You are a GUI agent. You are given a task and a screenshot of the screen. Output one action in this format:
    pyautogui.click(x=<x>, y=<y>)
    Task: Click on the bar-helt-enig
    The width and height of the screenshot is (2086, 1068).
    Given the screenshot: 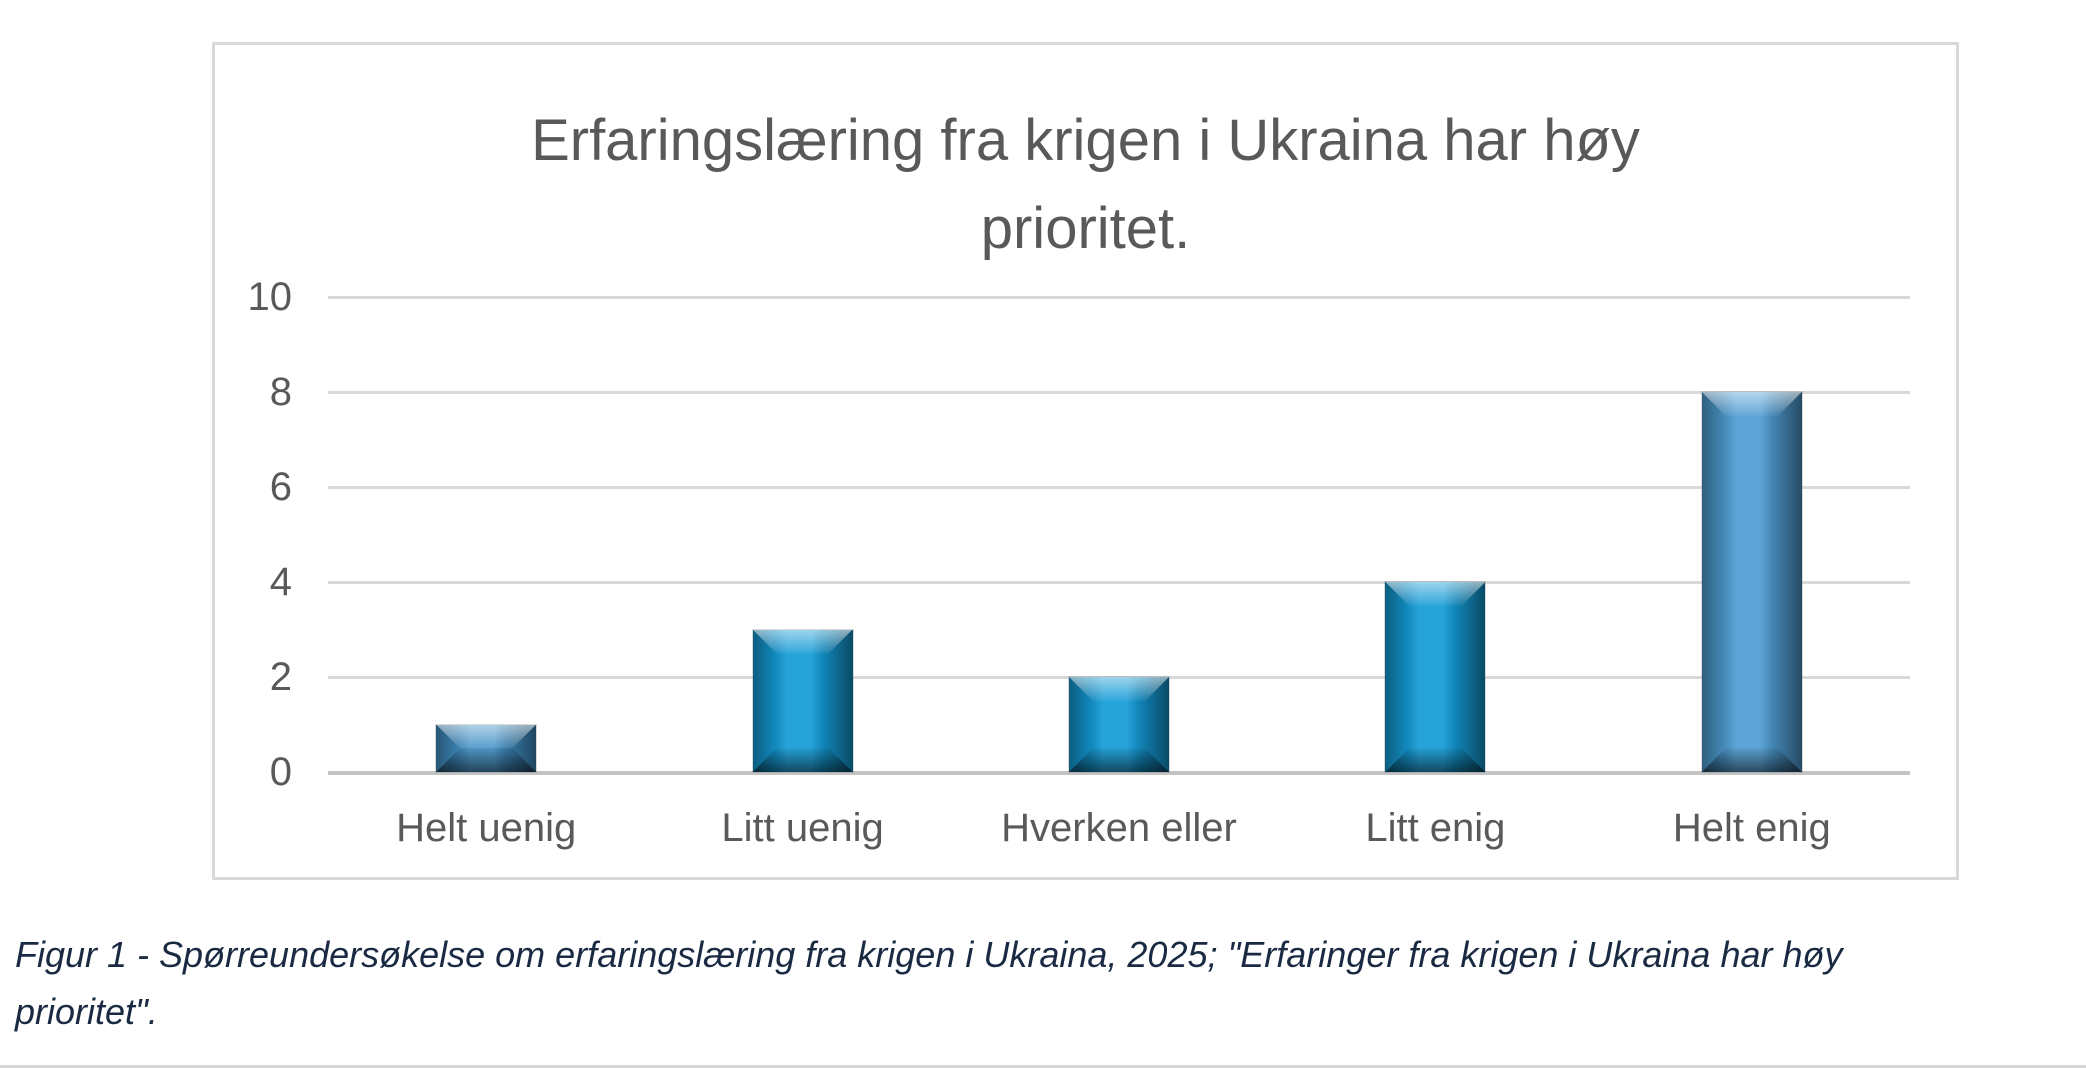 What is the action you would take?
    pyautogui.click(x=1751, y=582)
    